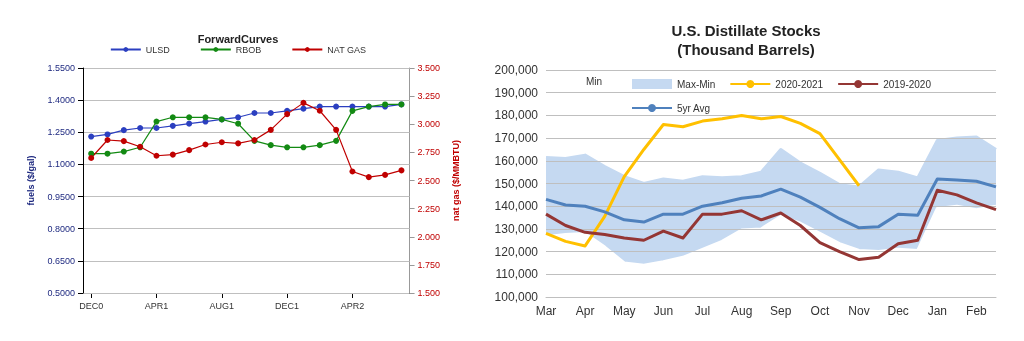 The height and width of the screenshot is (341, 1024). What do you see at coordinates (516, 70) in the screenshot?
I see `y-tick-label: 200,000` at bounding box center [516, 70].